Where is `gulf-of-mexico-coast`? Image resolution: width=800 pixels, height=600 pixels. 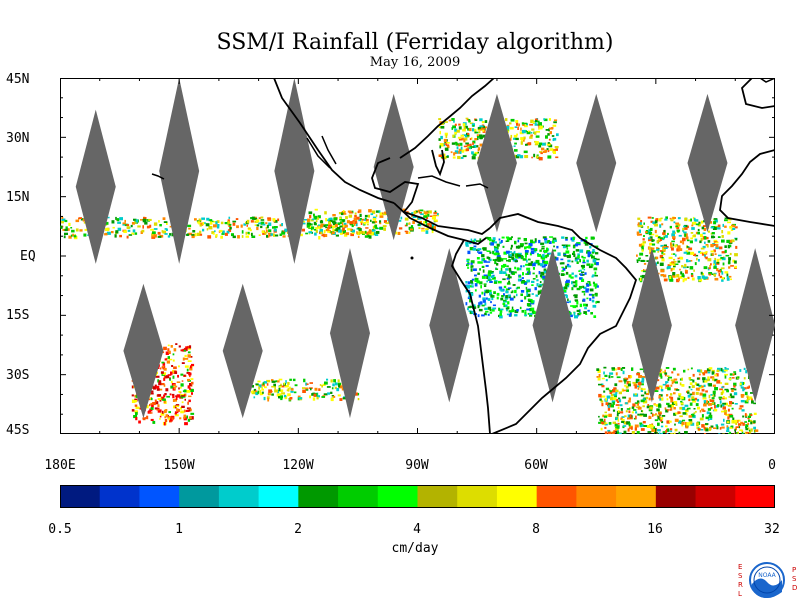 gulf-of-mexico-coast is located at coordinates (431, 196).